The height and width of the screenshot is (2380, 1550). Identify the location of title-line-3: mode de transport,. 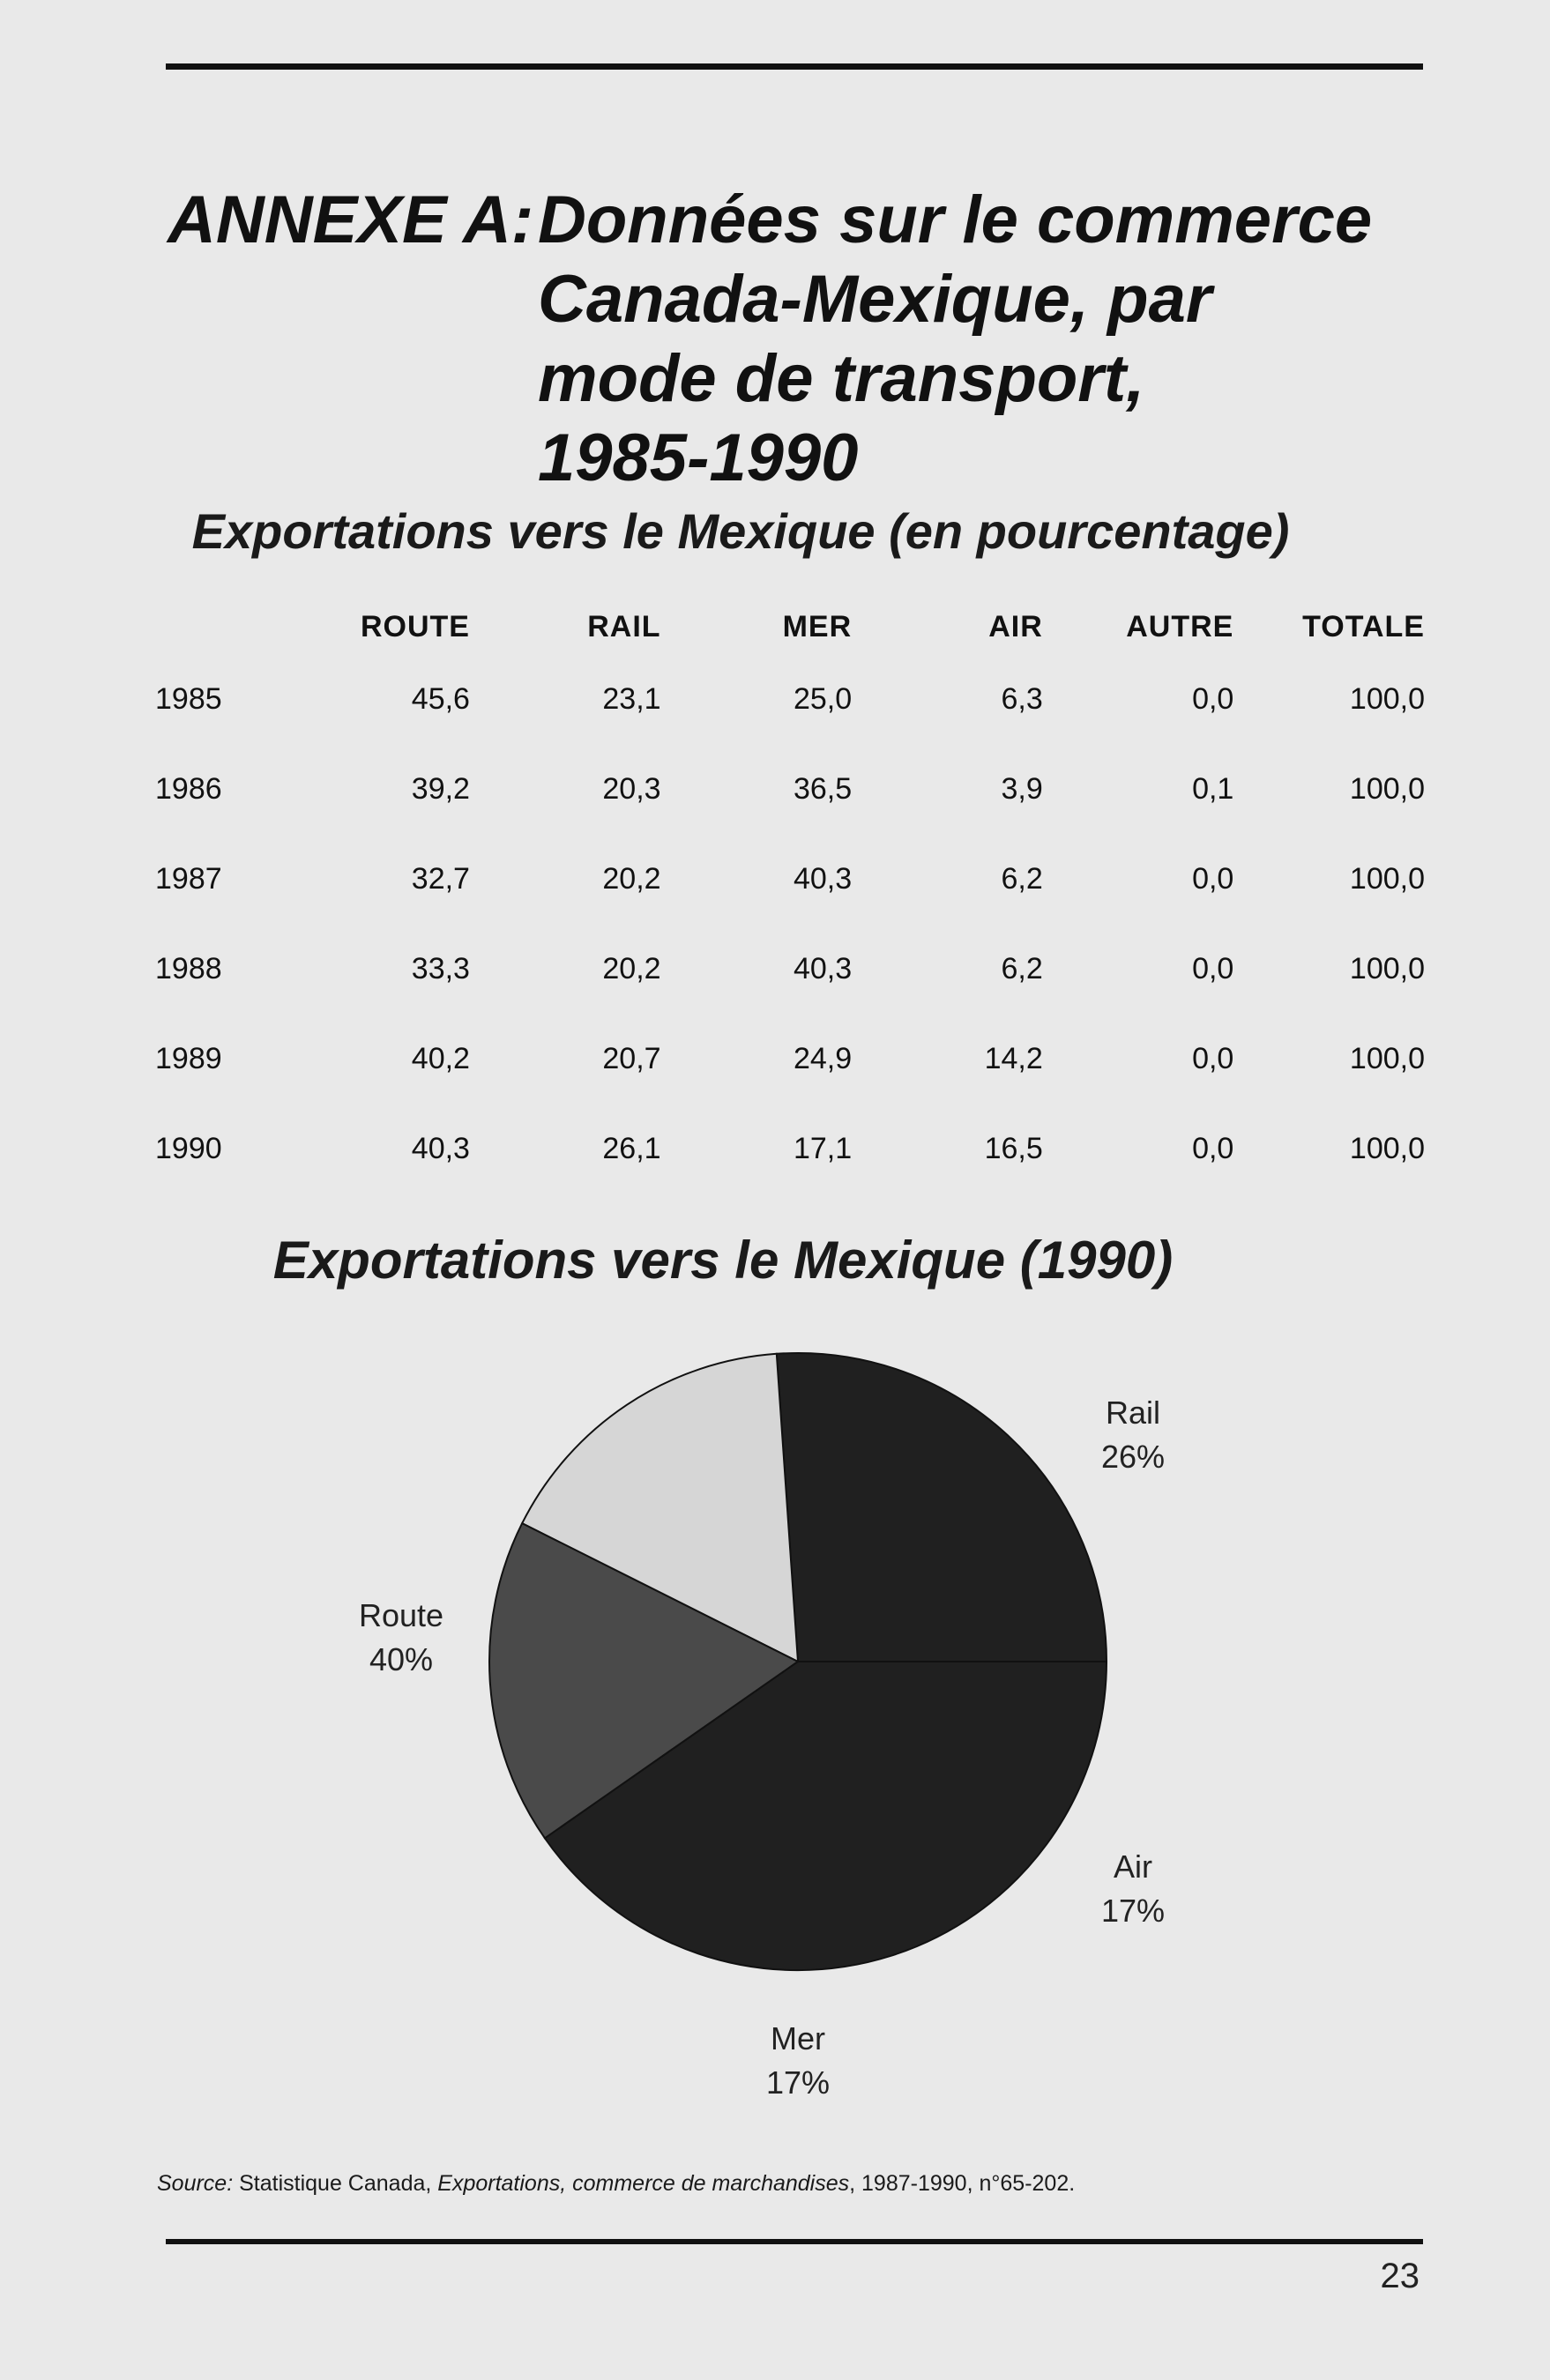
(842, 378).